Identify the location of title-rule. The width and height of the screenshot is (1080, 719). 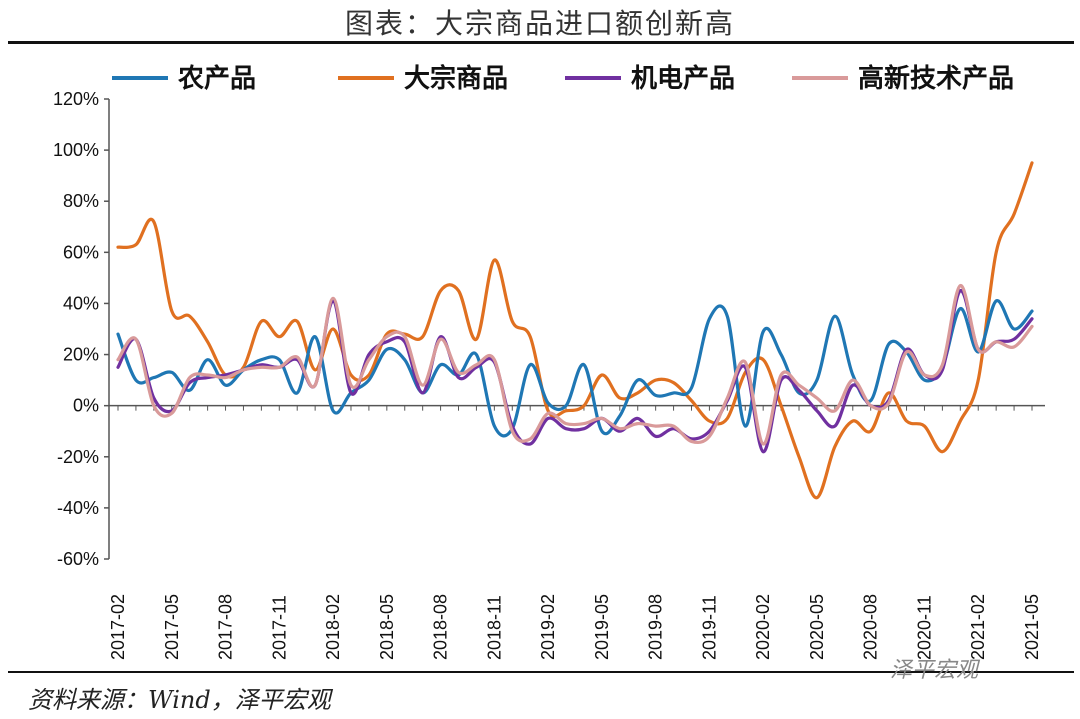
(541, 42).